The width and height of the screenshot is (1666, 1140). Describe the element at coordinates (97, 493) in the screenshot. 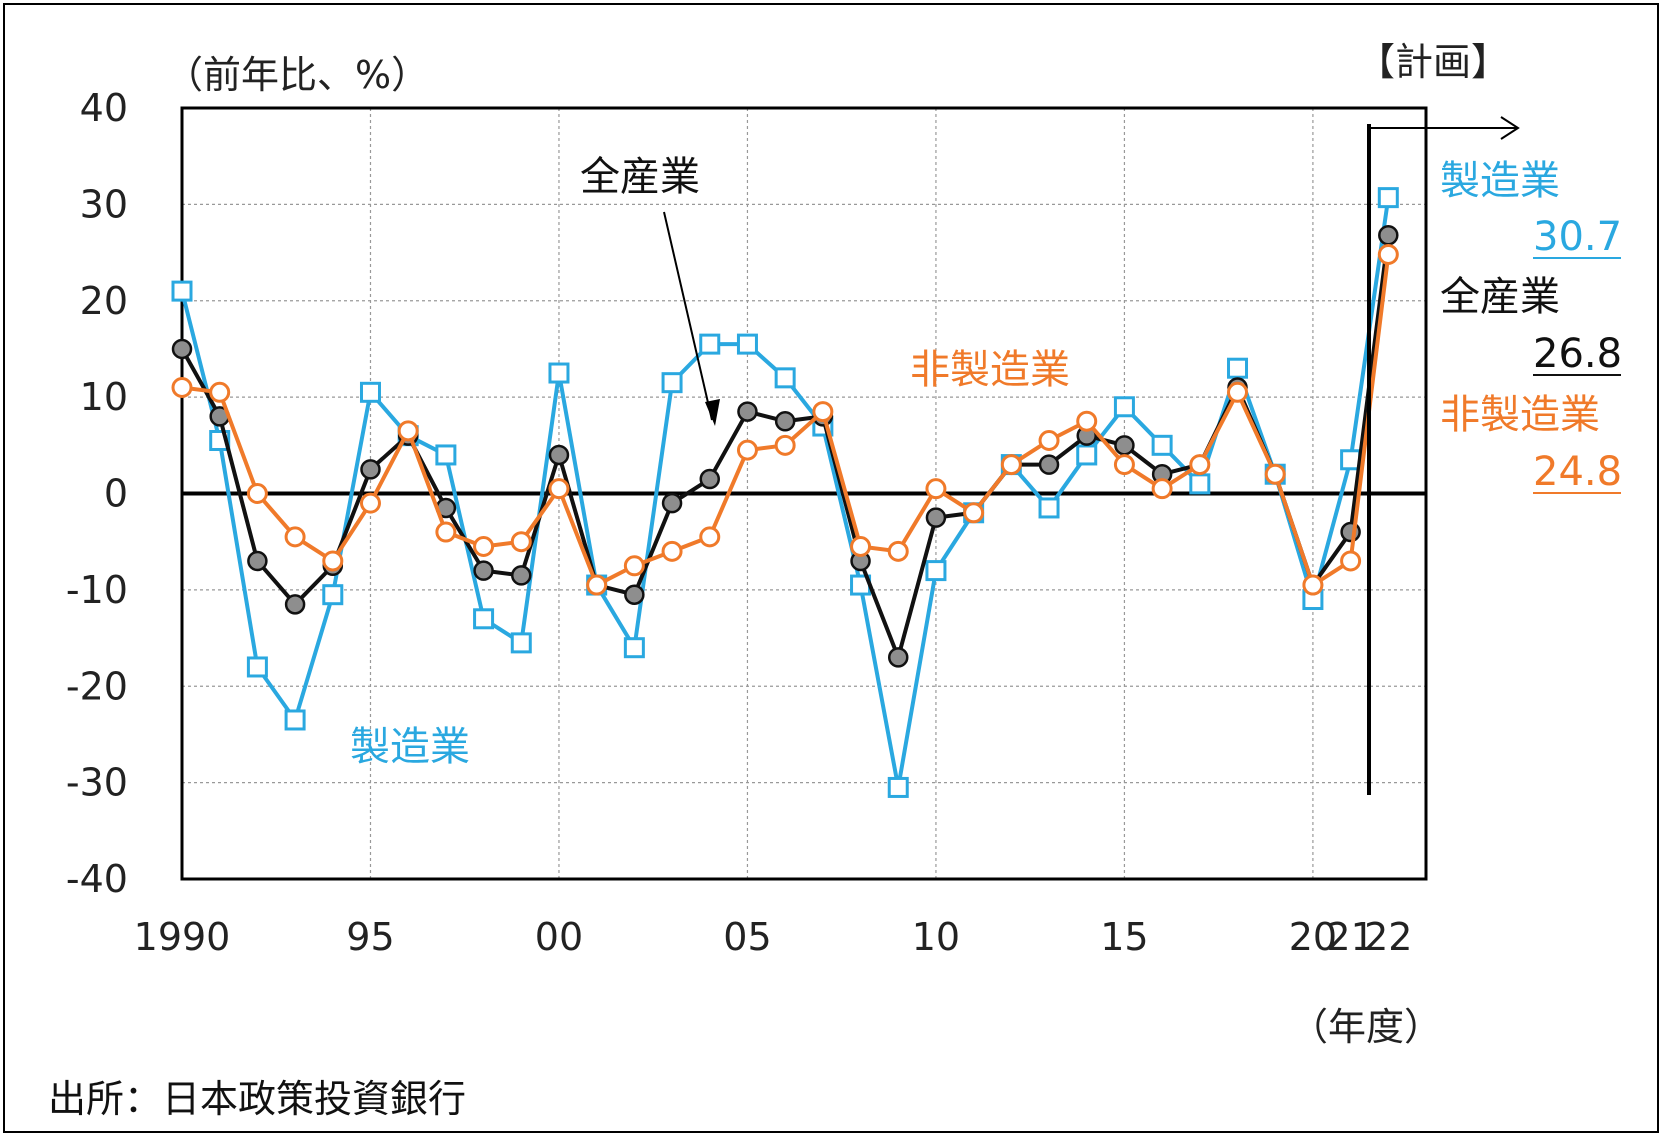

I see `y-tick-labels: 40 30 20 10 0 -10 -20 -30 -40` at that location.